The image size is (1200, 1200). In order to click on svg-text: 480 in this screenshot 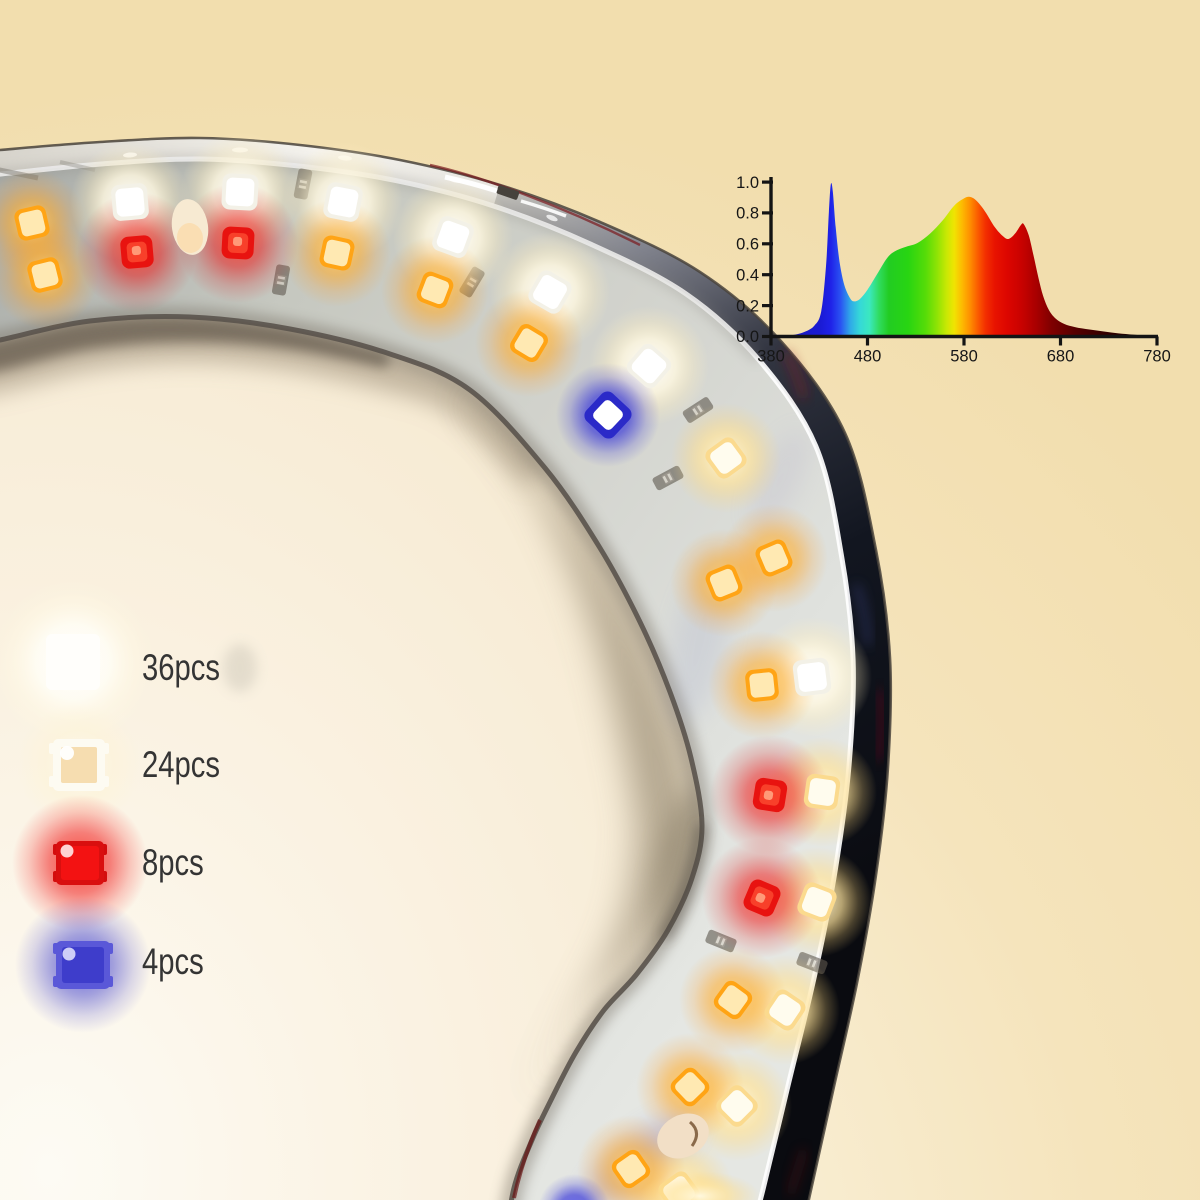, I will do `click(868, 357)`.